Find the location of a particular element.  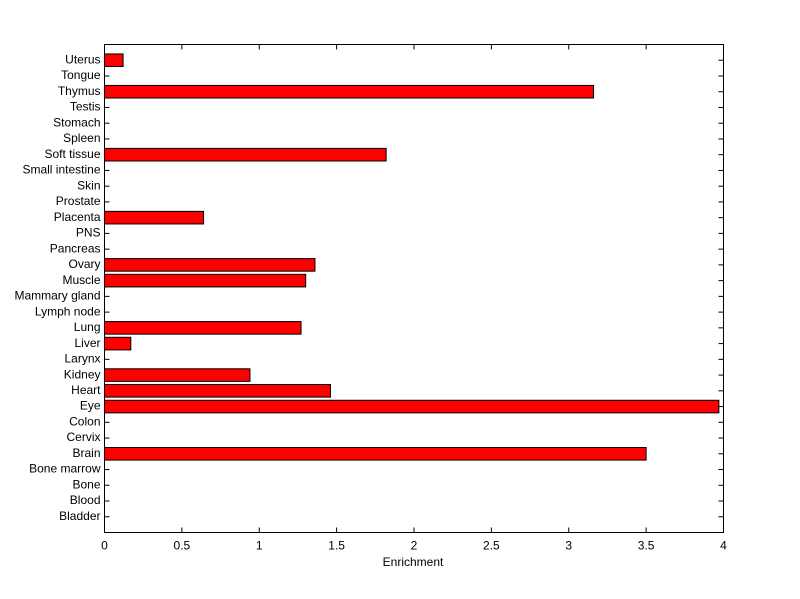

y-tick-label: Blood is located at coordinates (85, 500).